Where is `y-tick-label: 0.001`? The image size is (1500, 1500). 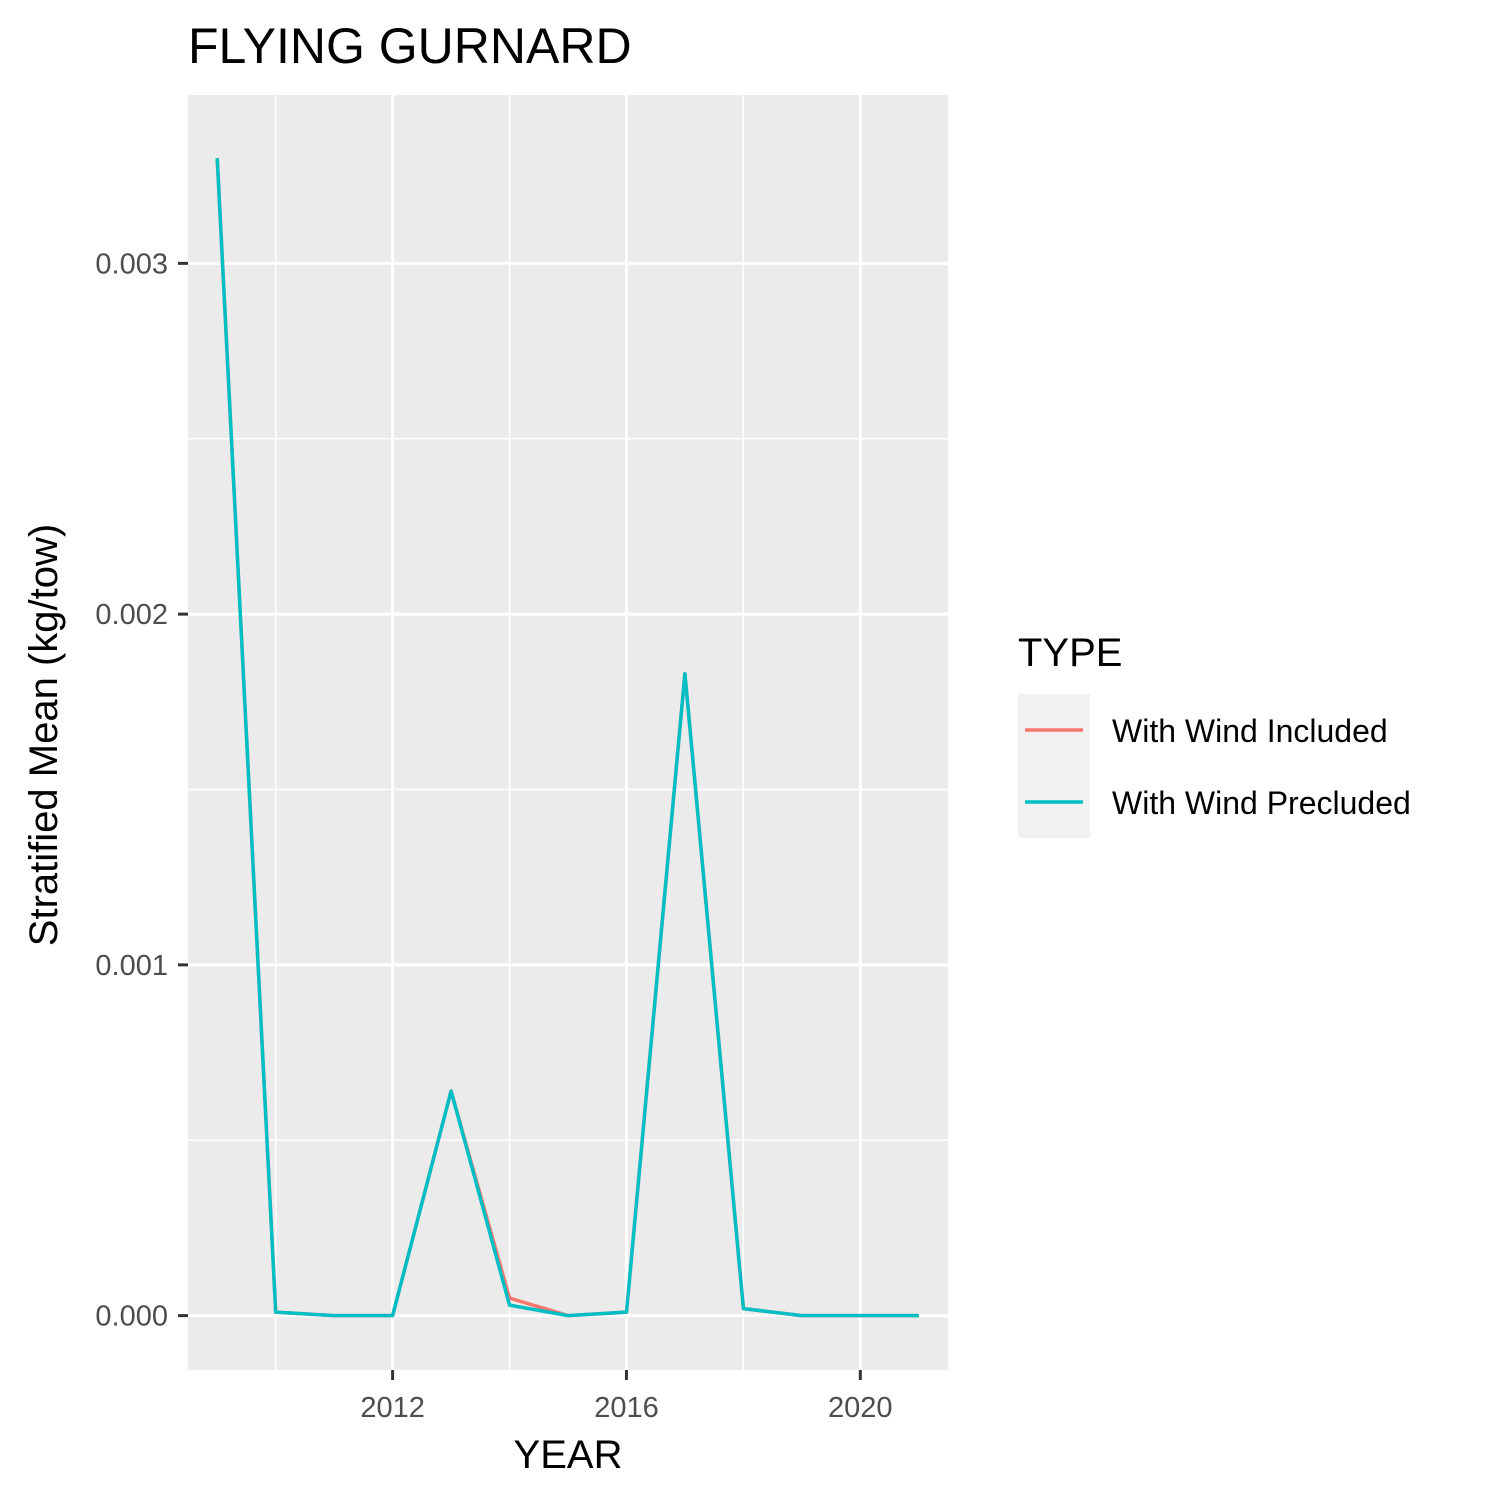 y-tick-label: 0.001 is located at coordinates (131, 966).